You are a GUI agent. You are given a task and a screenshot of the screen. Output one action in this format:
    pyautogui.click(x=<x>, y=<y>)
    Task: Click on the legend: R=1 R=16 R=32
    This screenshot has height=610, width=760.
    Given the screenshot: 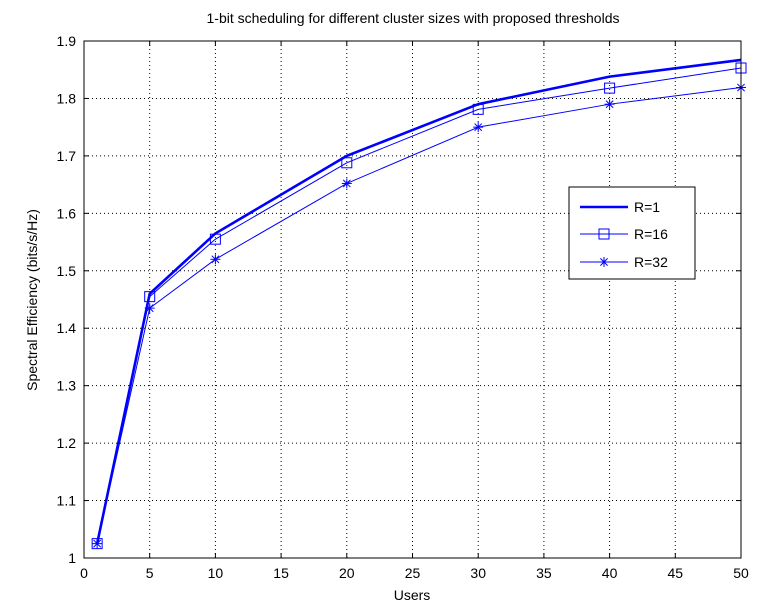 What is the action you would take?
    pyautogui.click(x=632, y=233)
    